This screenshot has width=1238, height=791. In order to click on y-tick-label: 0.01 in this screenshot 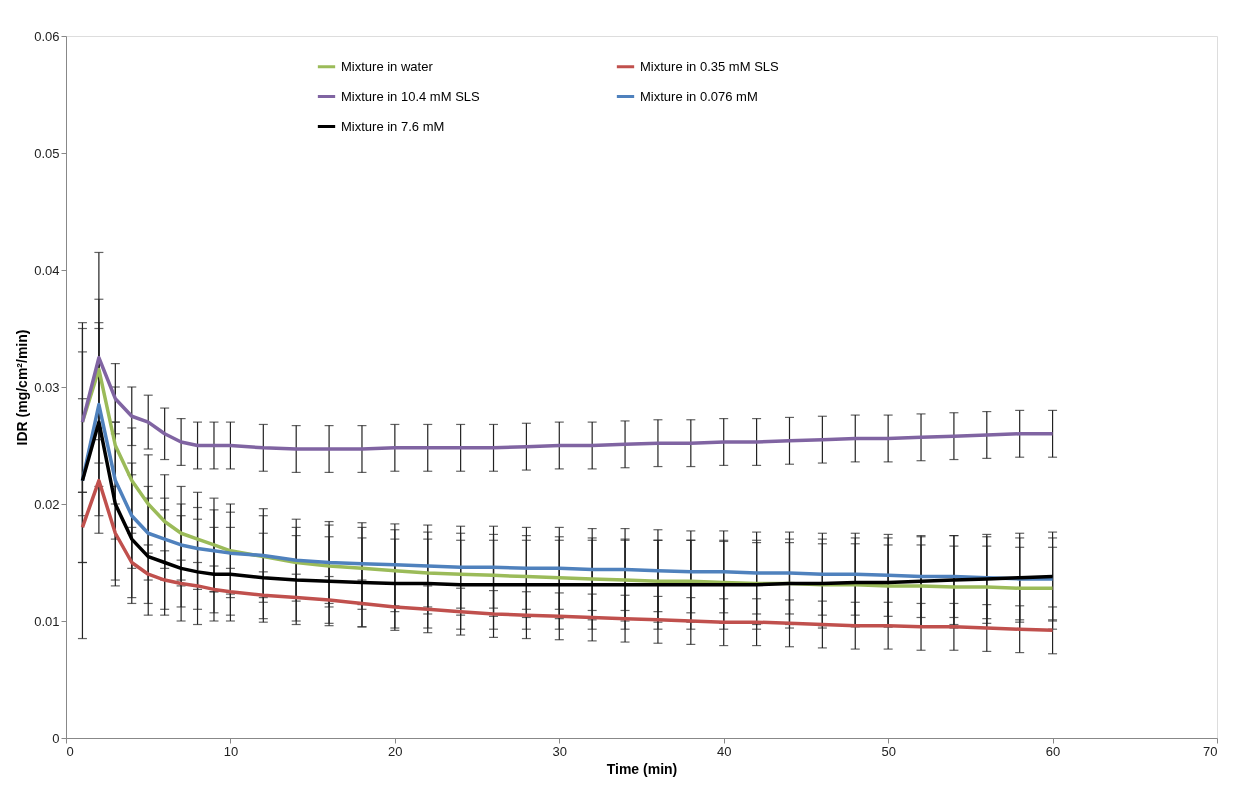, I will do `click(47, 621)`.